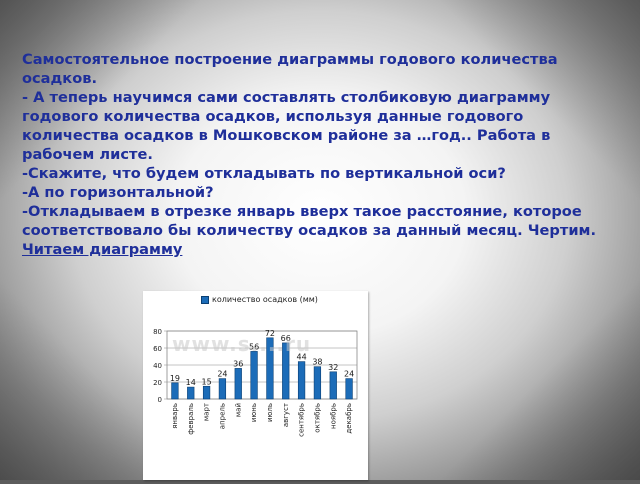 The height and width of the screenshot is (484, 640). What do you see at coordinates (317, 362) in the screenshot?
I see `data-label: 38` at bounding box center [317, 362].